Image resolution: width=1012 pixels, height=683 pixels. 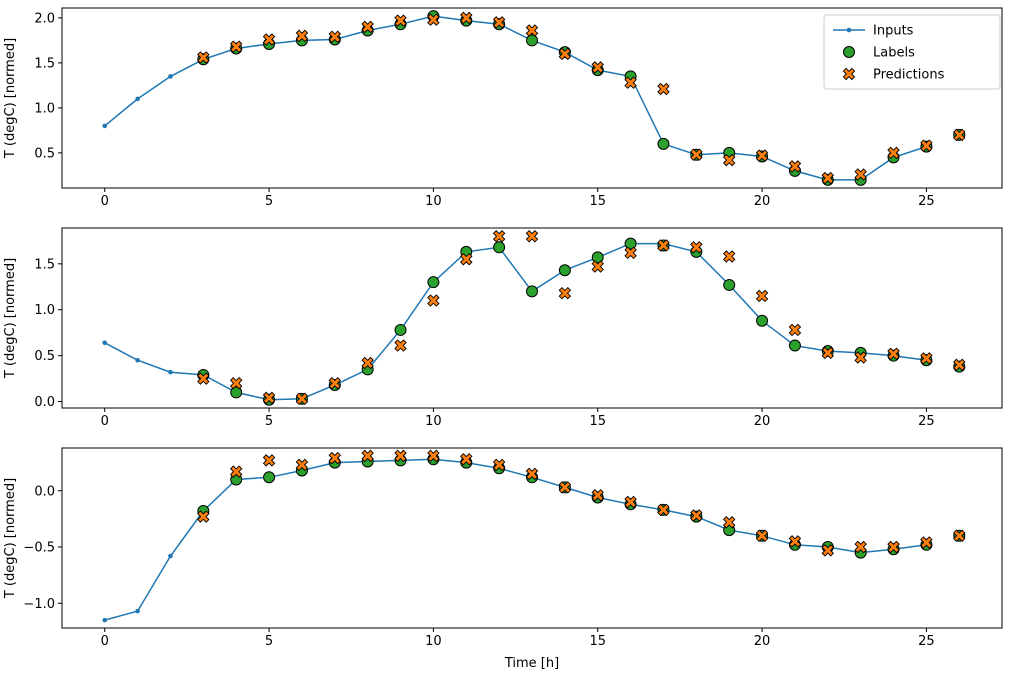 What do you see at coordinates (849, 74) in the screenshot?
I see `legend-predictions-marker` at bounding box center [849, 74].